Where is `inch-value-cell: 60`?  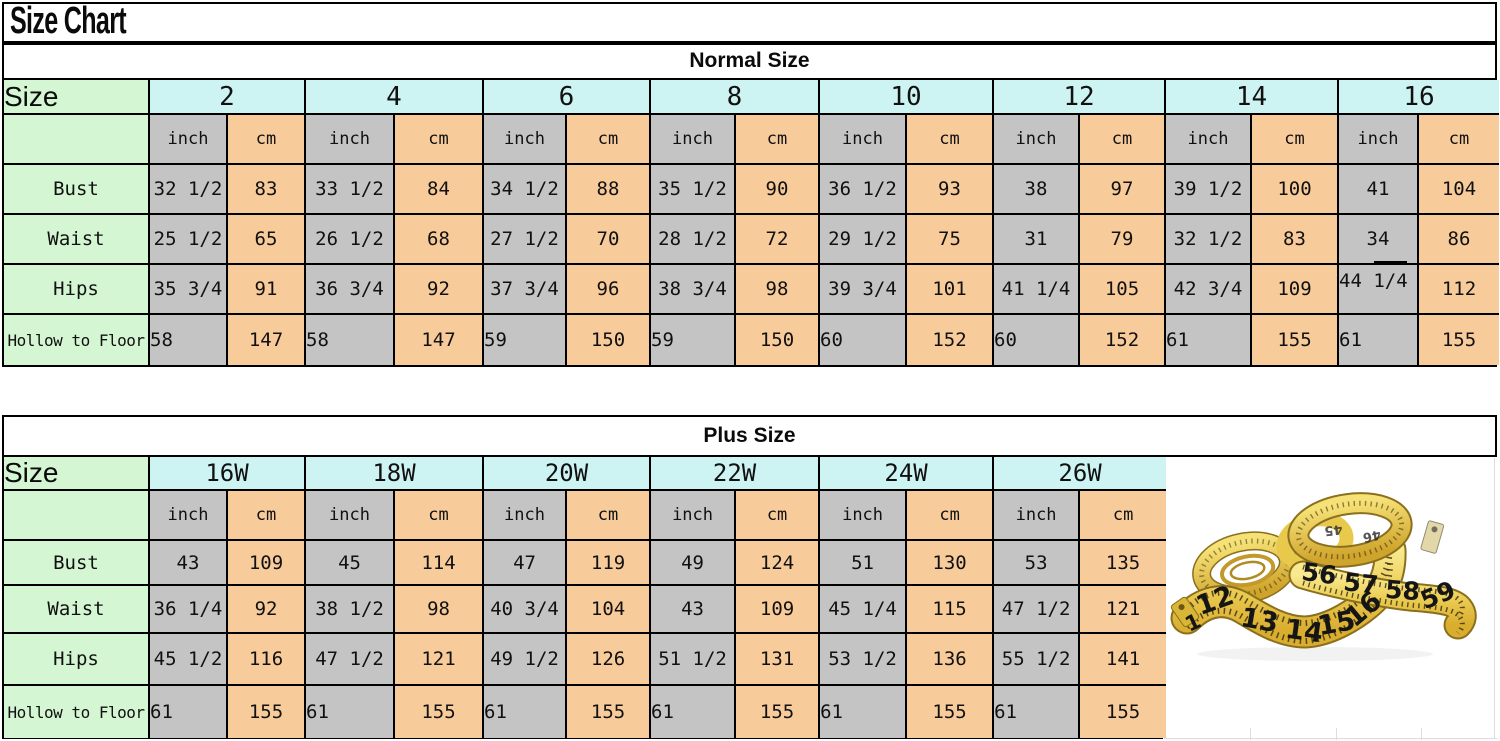
inch-value-cell: 60 is located at coordinates (1037, 340).